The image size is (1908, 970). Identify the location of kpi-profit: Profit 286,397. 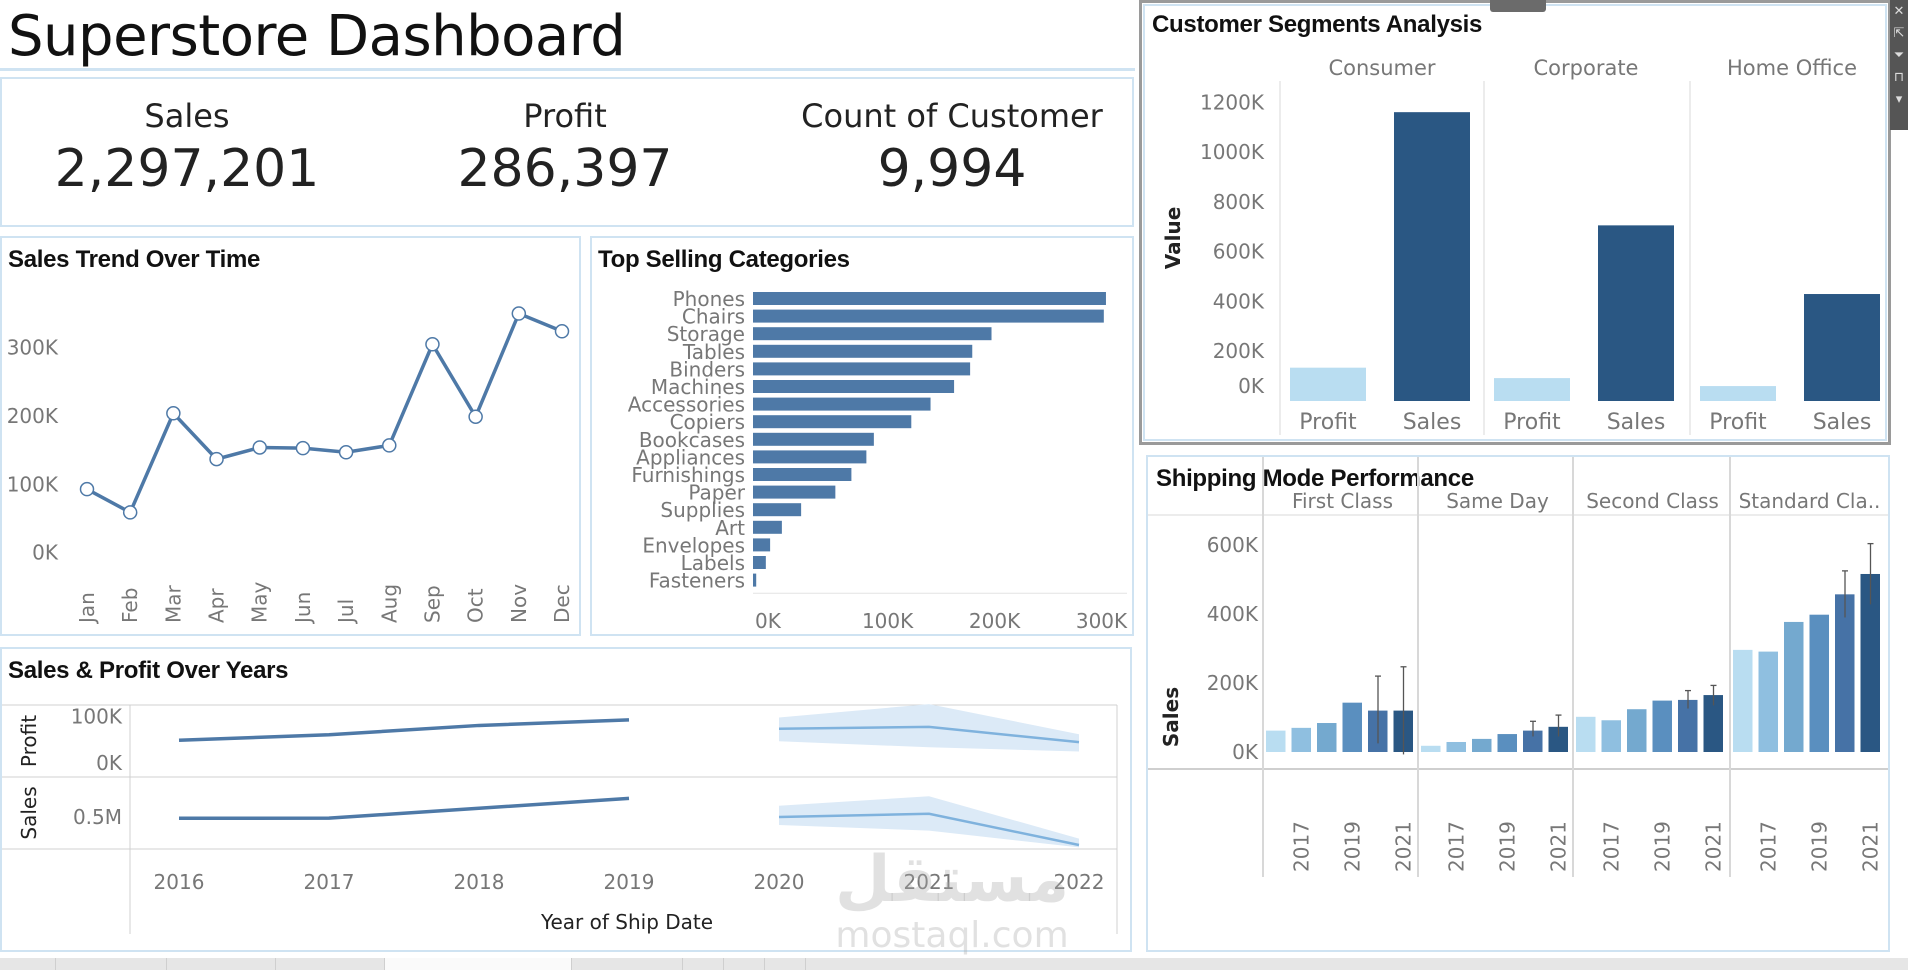
(565, 148).